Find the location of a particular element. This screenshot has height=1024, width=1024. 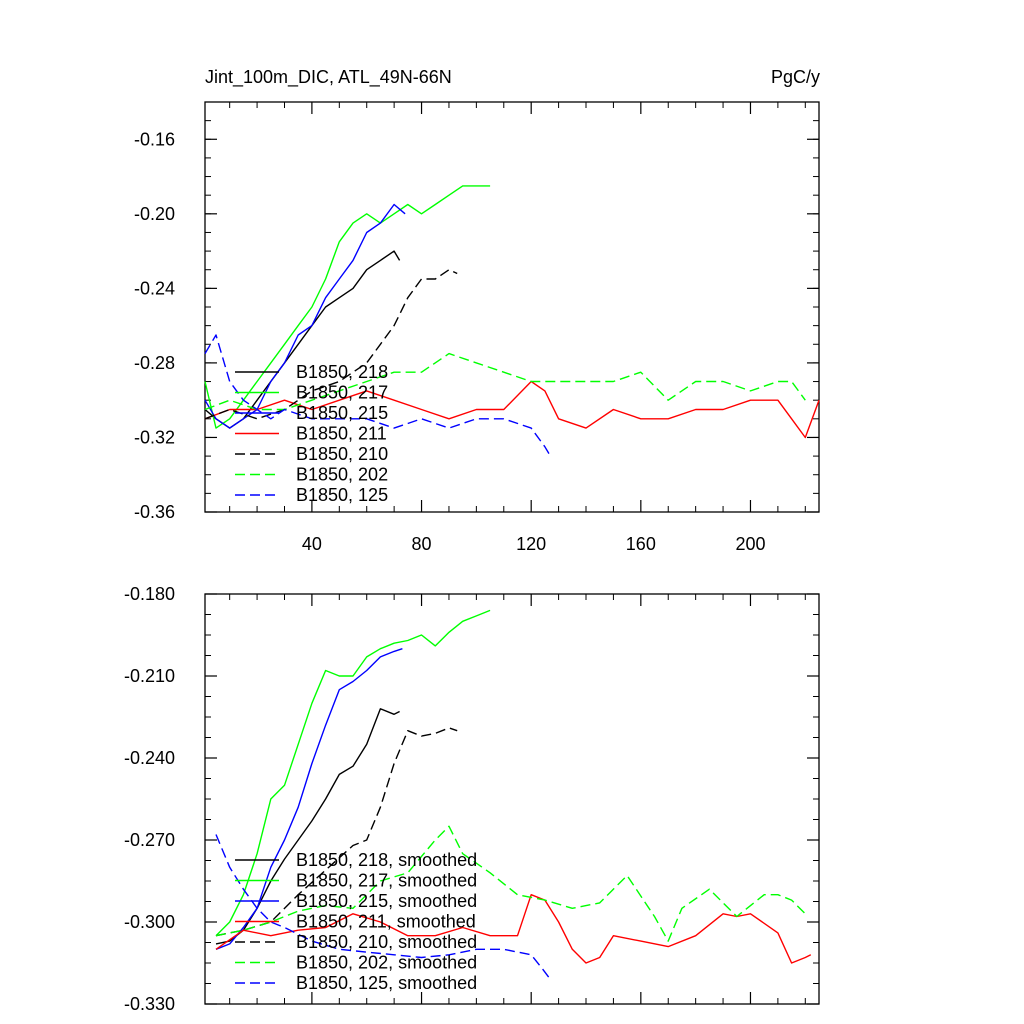

legend-label: B1850, 211 is located at coordinates (341, 434).